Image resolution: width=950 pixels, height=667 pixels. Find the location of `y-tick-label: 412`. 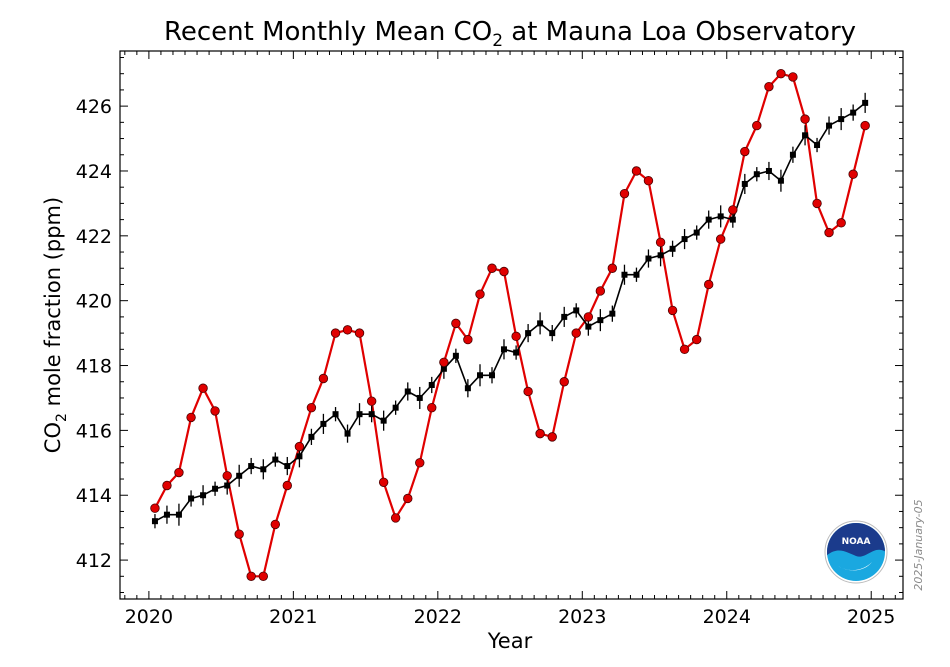

y-tick-label: 412 is located at coordinates (94, 561).